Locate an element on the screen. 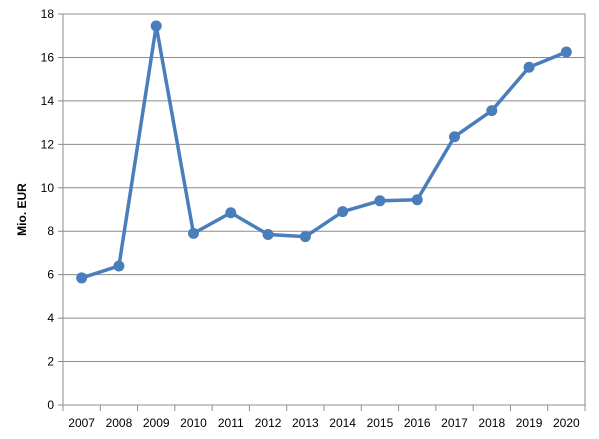 This screenshot has height=439, width=599. x-tick-label: 2019 is located at coordinates (529, 423).